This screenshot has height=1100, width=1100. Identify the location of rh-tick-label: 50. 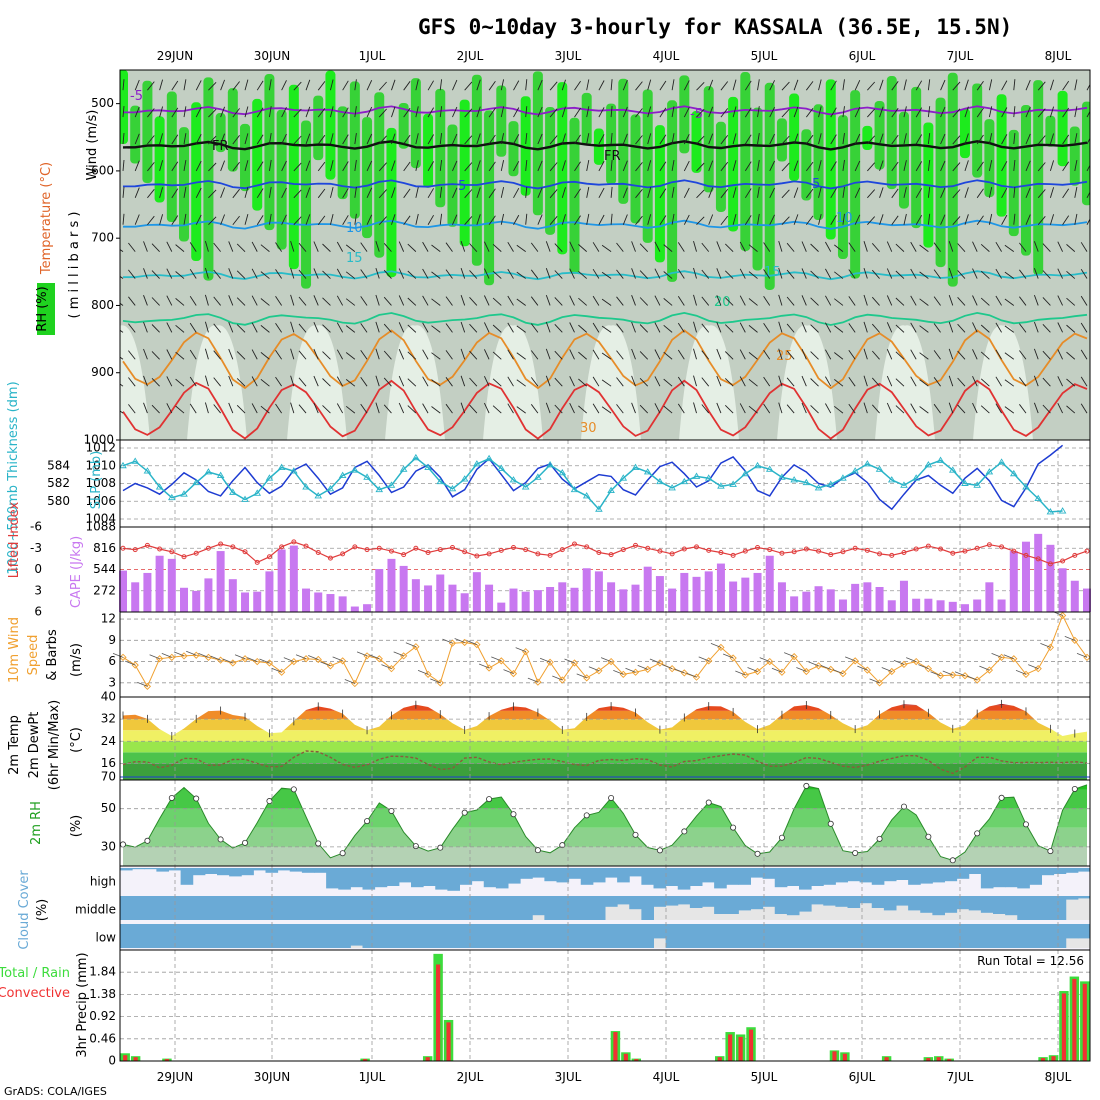
(108, 808).